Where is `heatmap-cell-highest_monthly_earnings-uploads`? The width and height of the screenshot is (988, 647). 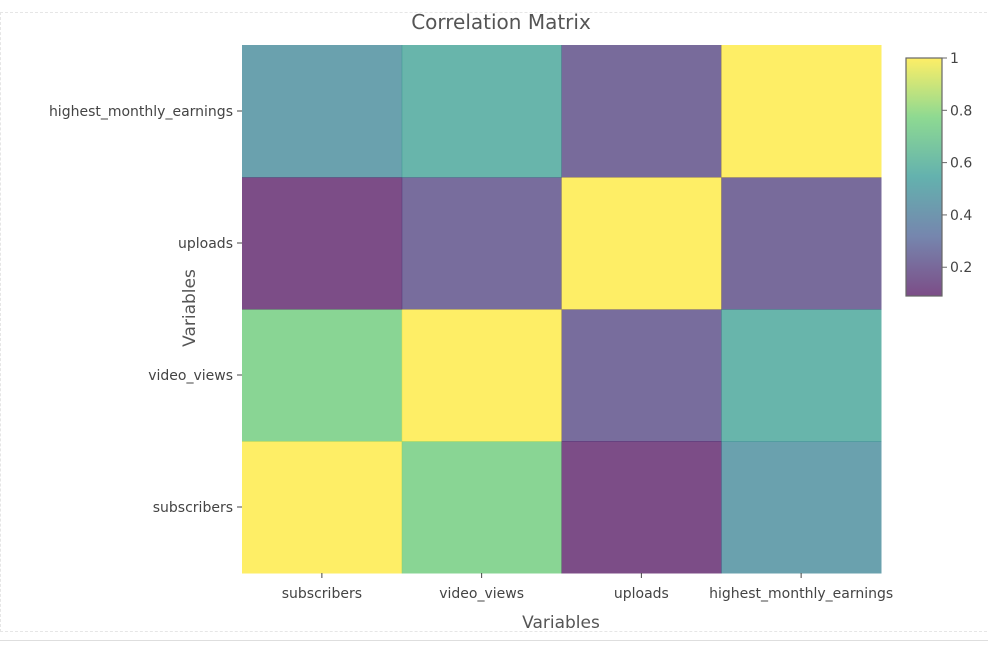
heatmap-cell-highest_monthly_earnings-uploads is located at coordinates (641, 111).